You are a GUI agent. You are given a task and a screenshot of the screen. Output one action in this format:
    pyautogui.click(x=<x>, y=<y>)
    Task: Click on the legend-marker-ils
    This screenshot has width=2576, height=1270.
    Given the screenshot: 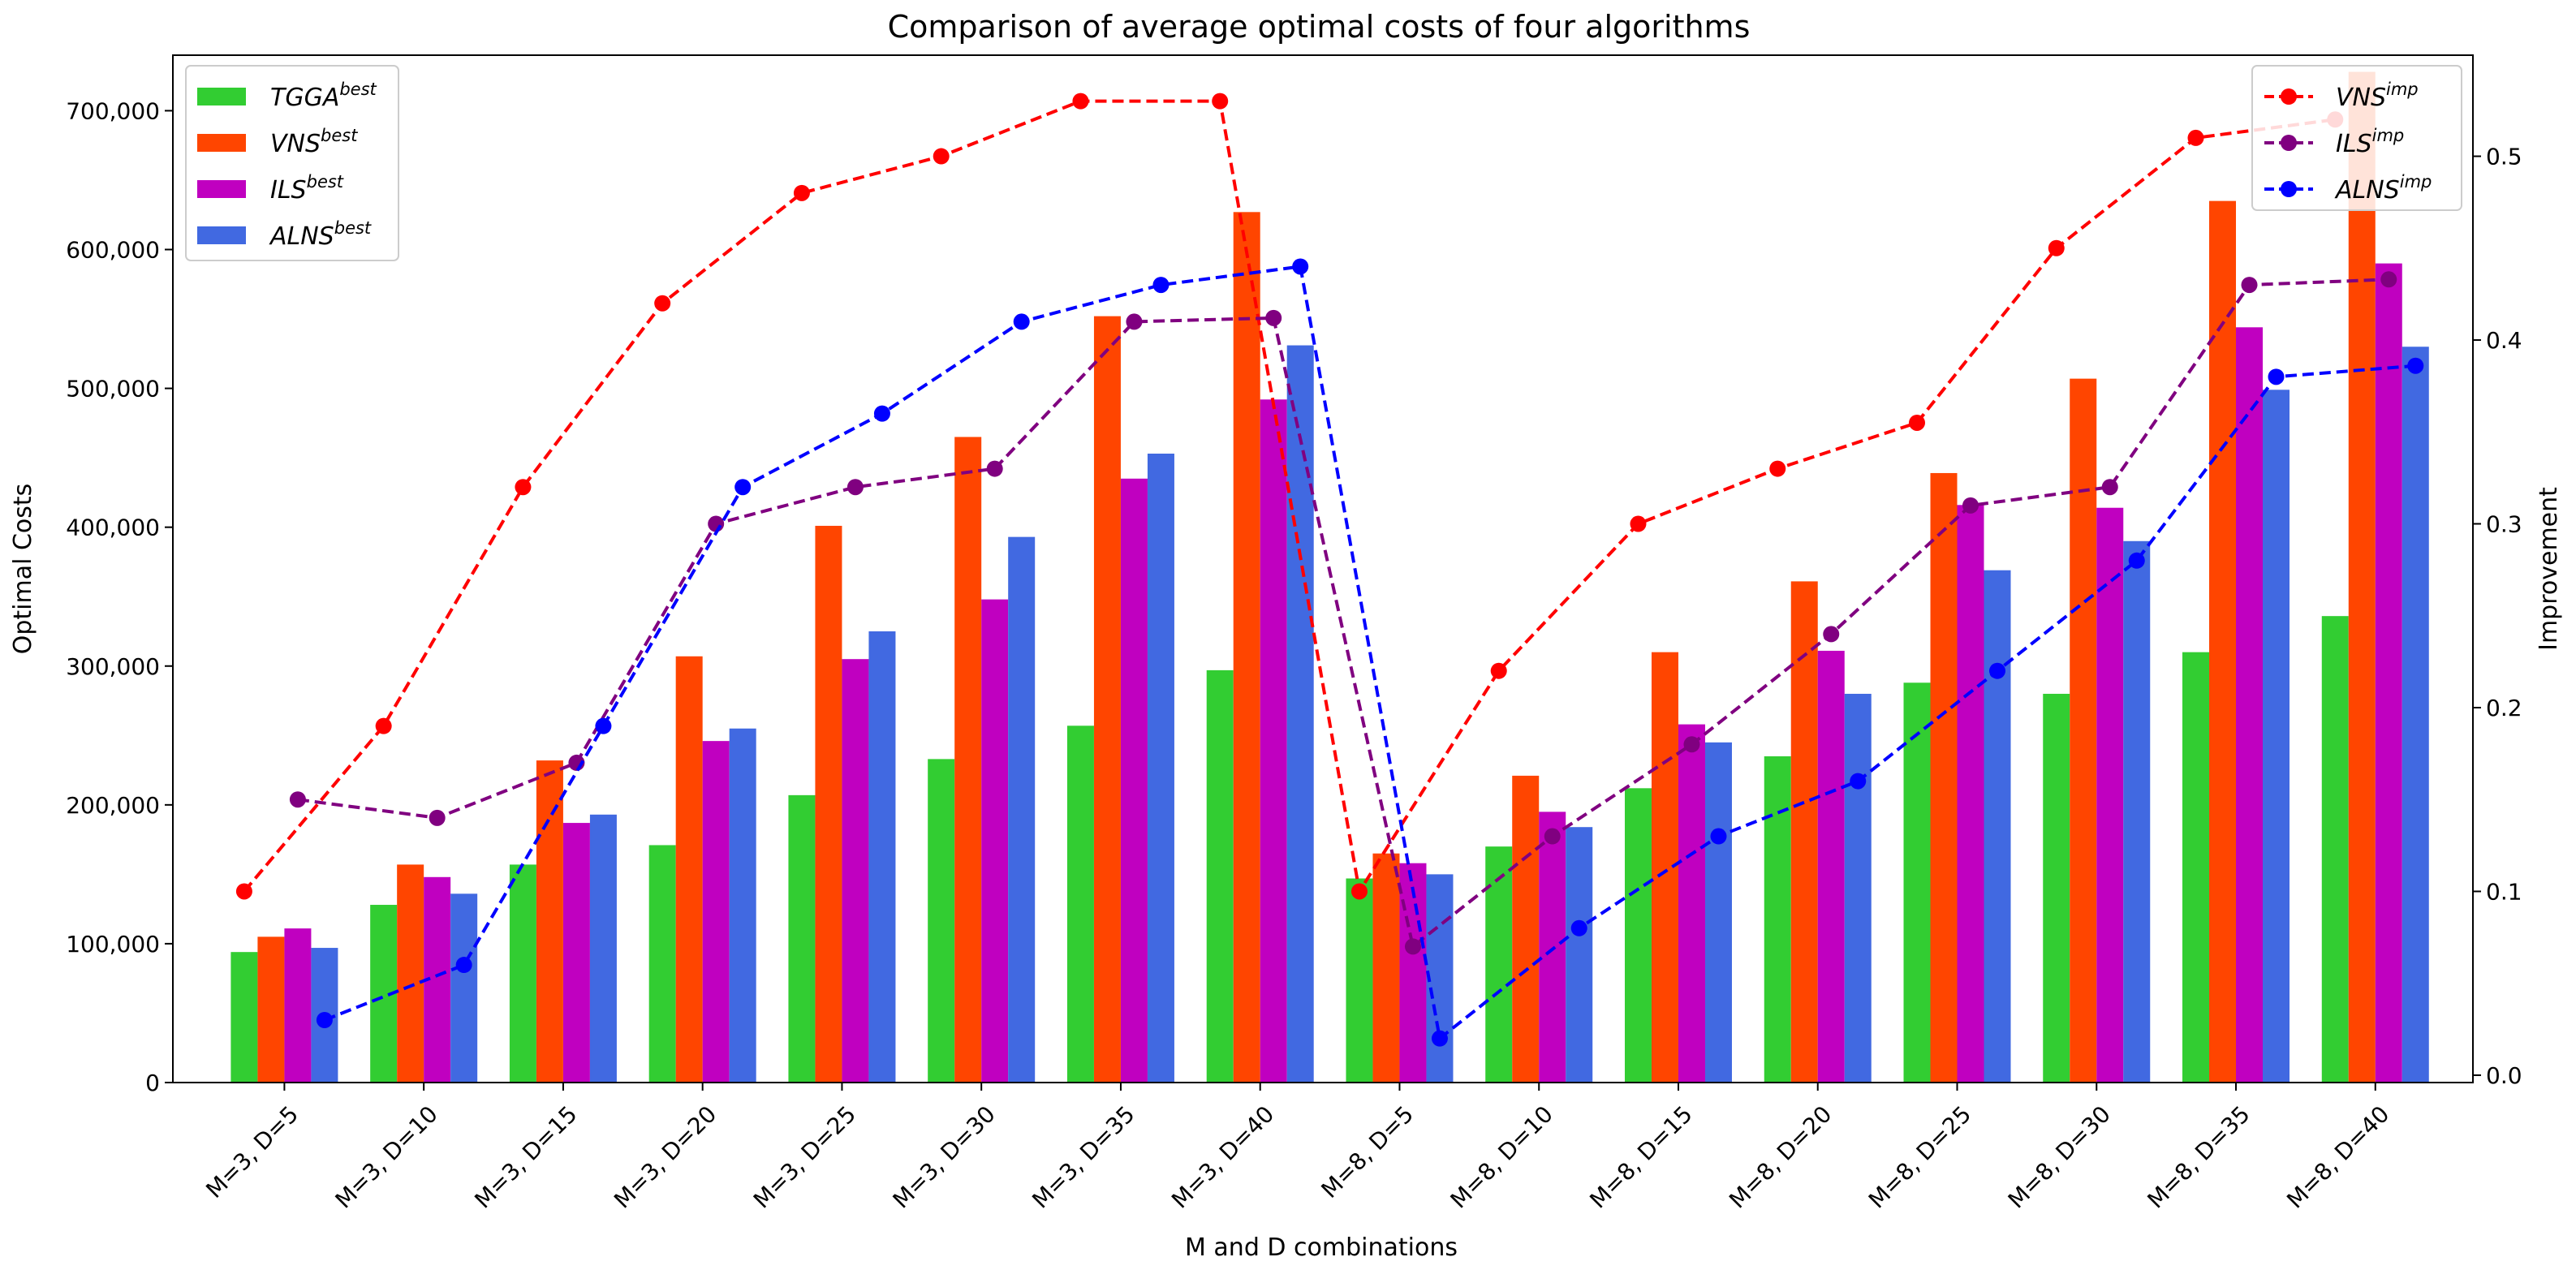 What is the action you would take?
    pyautogui.click(x=2289, y=143)
    